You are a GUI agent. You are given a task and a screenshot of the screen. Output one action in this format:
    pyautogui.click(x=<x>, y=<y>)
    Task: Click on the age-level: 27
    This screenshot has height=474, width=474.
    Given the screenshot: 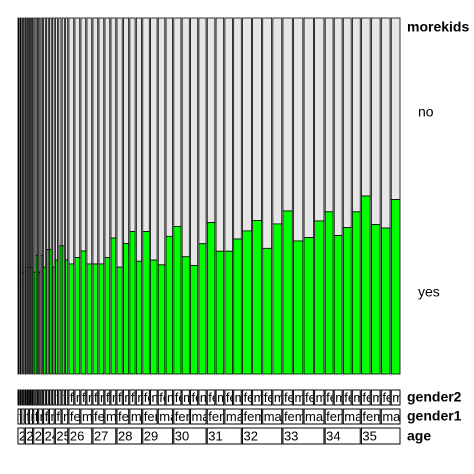 What is the action you would take?
    pyautogui.click(x=101, y=435)
    